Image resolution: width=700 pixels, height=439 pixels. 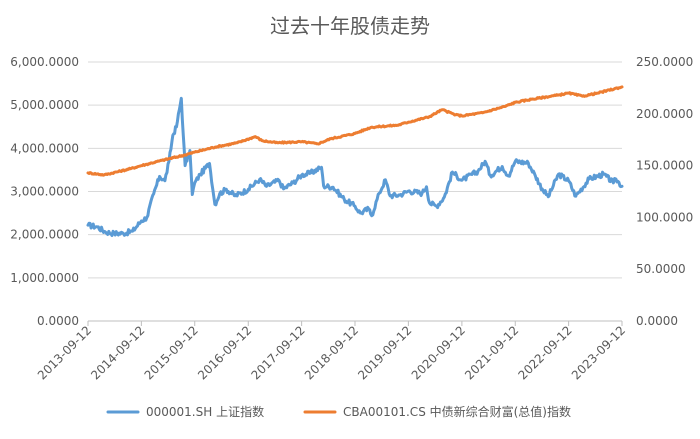 What do you see at coordinates (384, 352) in the screenshot?
I see `x-tick-label: 2019-09-12` at bounding box center [384, 352].